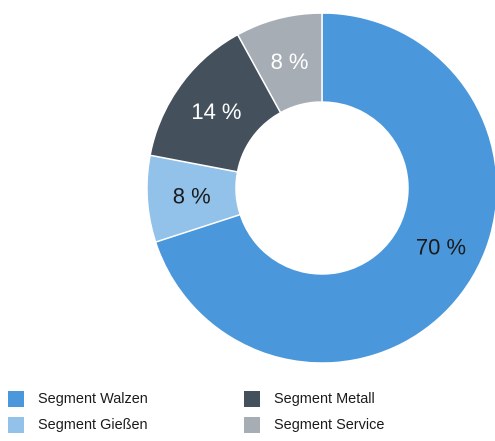 The height and width of the screenshot is (441, 495). Describe the element at coordinates (329, 425) in the screenshot. I see `legend-label: Segment Service` at that location.